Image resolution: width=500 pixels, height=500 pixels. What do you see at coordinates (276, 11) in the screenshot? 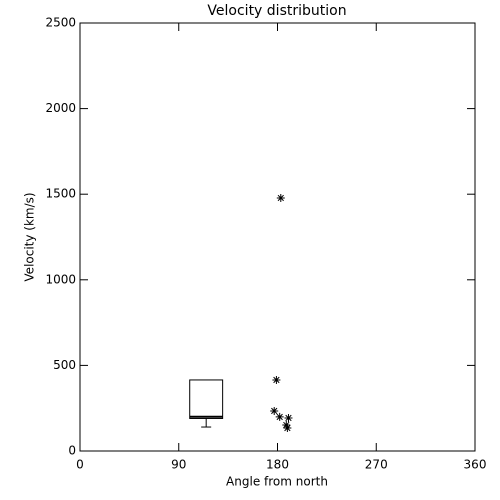
I see `chart-title: Velocity distribution` at bounding box center [276, 11].